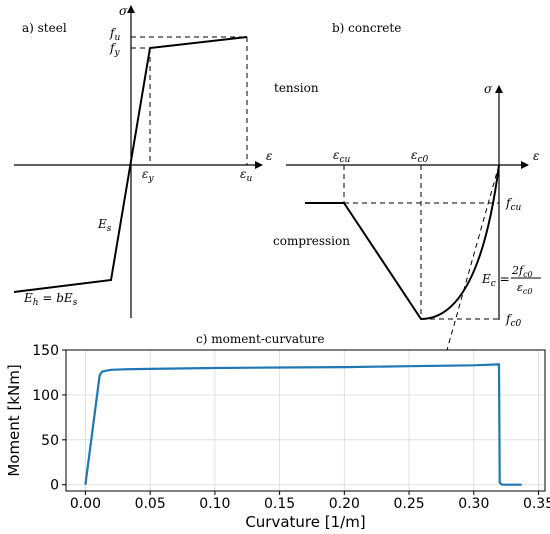 This screenshot has height=534, width=550. Describe the element at coordinates (104, 225) in the screenshot. I see `steel-Es-label: Es` at that location.